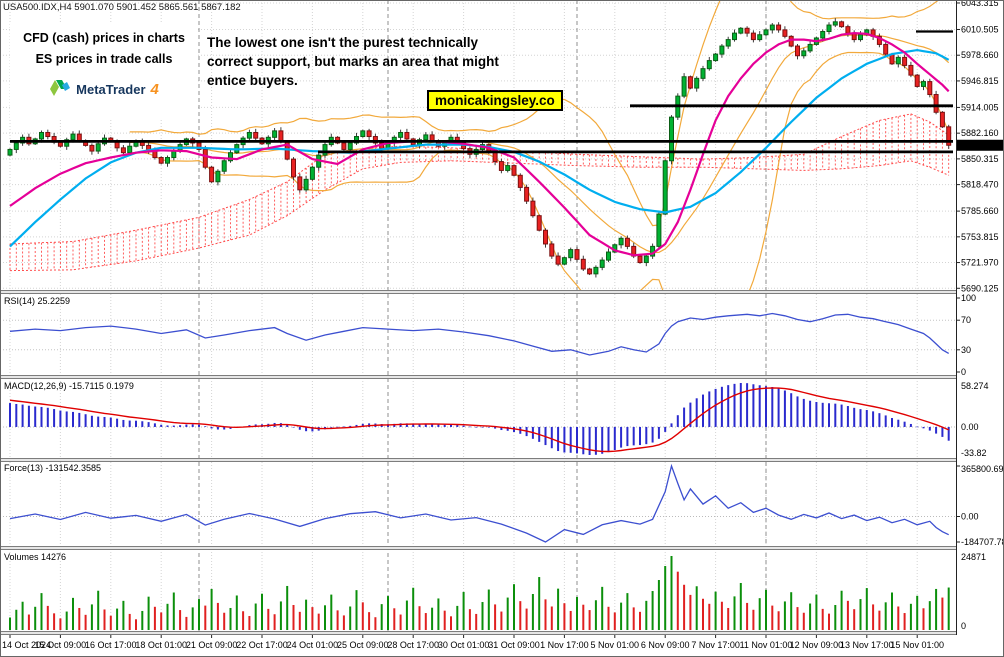  I want to click on time-axis-label: 21 Oct 09:00, so click(212, 645).